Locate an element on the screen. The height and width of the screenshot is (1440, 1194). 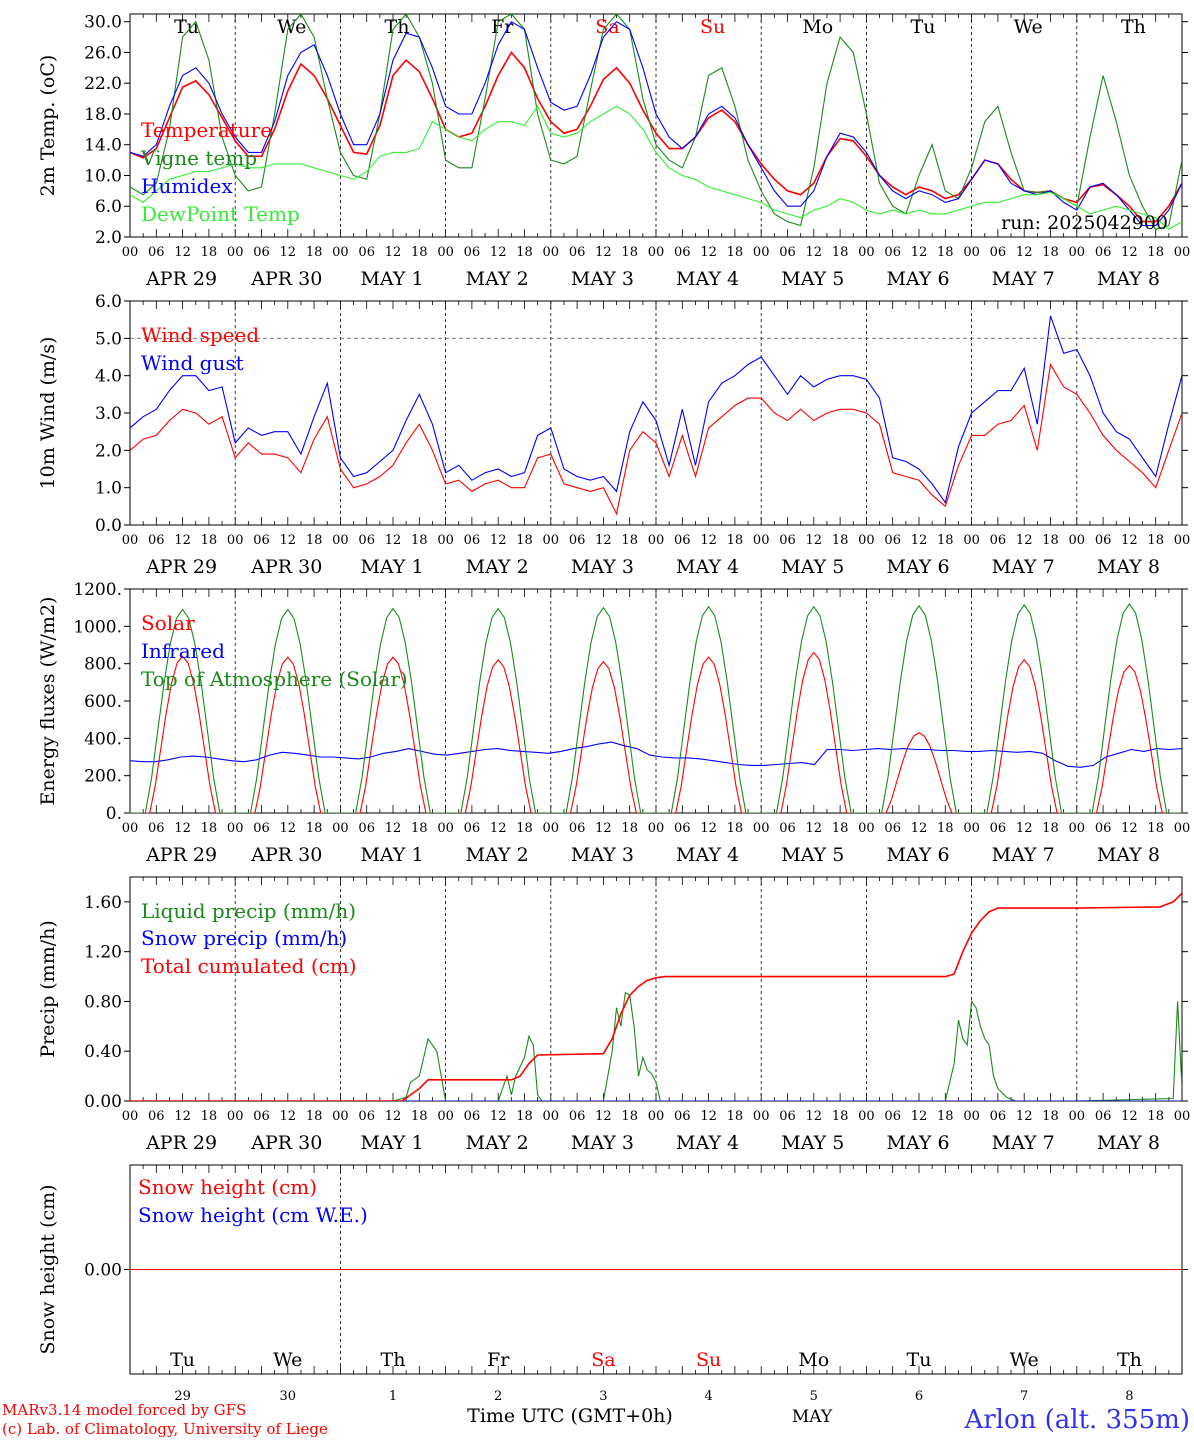
y-tick-label: 0. is located at coordinates (114, 814).